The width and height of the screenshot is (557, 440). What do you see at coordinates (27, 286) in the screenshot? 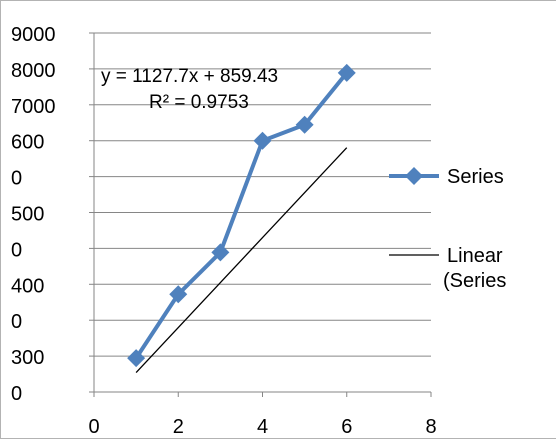
I see `y-tick-label: 400` at bounding box center [27, 286].